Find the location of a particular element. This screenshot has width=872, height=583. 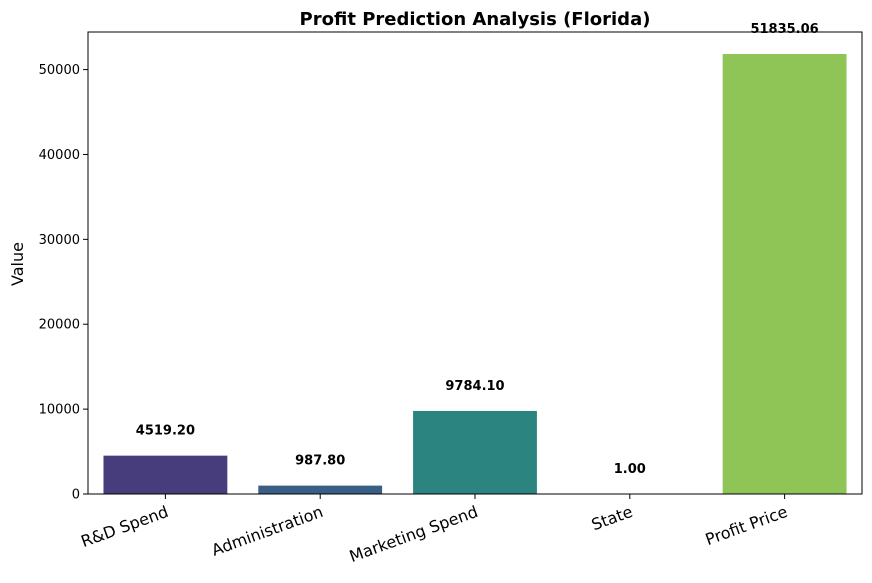

x-tick-label-3: State is located at coordinates (612, 518).